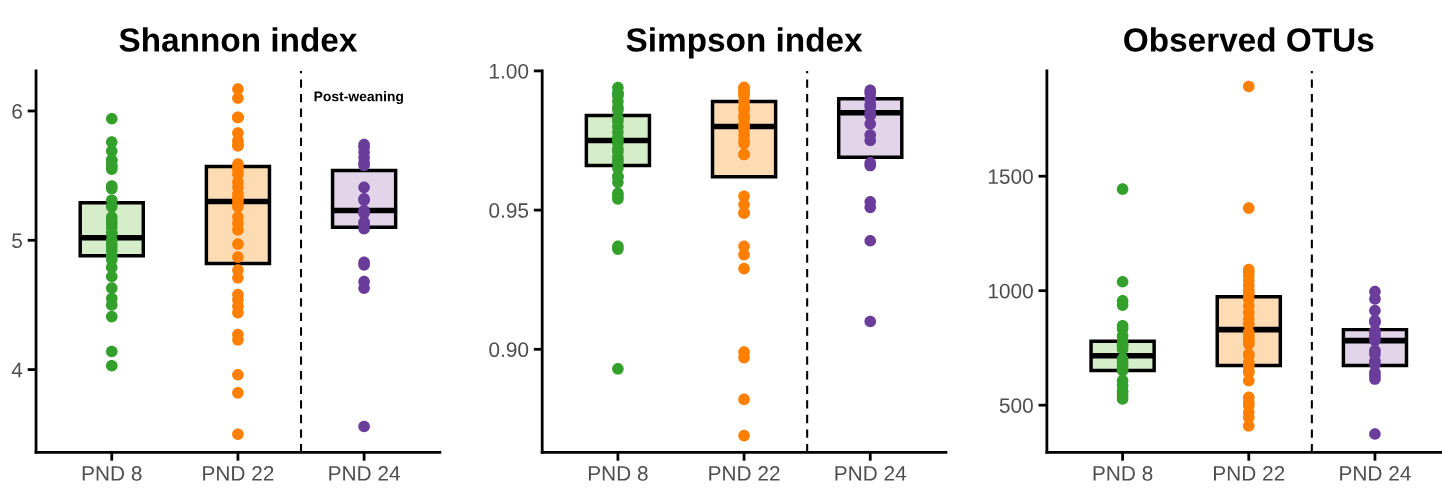  Describe the element at coordinates (17, 111) in the screenshot. I see `y-tick-label: 6` at that location.